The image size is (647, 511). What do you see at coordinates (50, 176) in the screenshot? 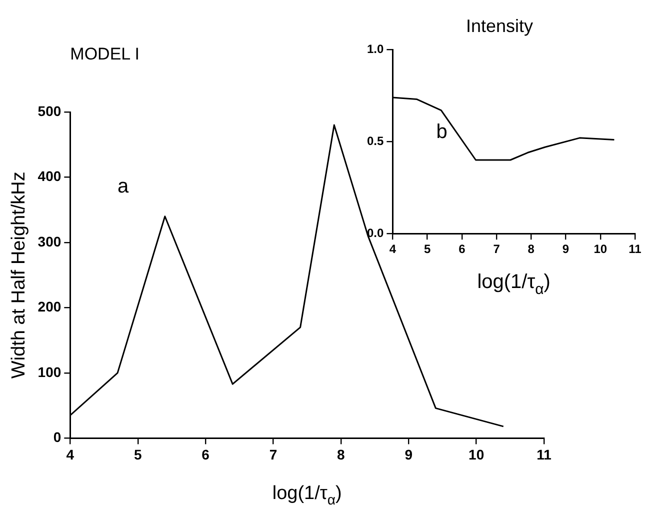
I see `y-tick-label: 400` at bounding box center [50, 176].